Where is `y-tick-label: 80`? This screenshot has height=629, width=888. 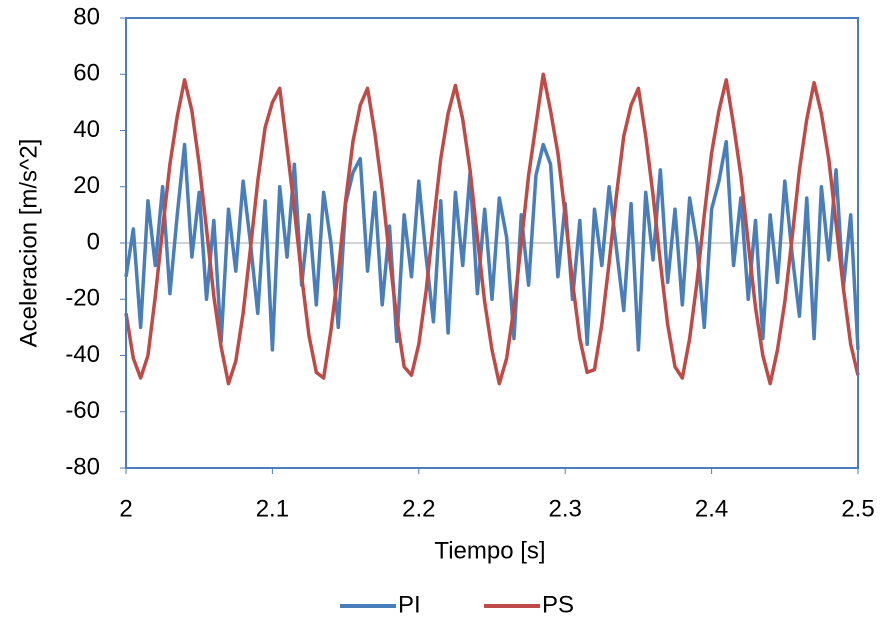
y-tick-label: 80 is located at coordinates (86, 16).